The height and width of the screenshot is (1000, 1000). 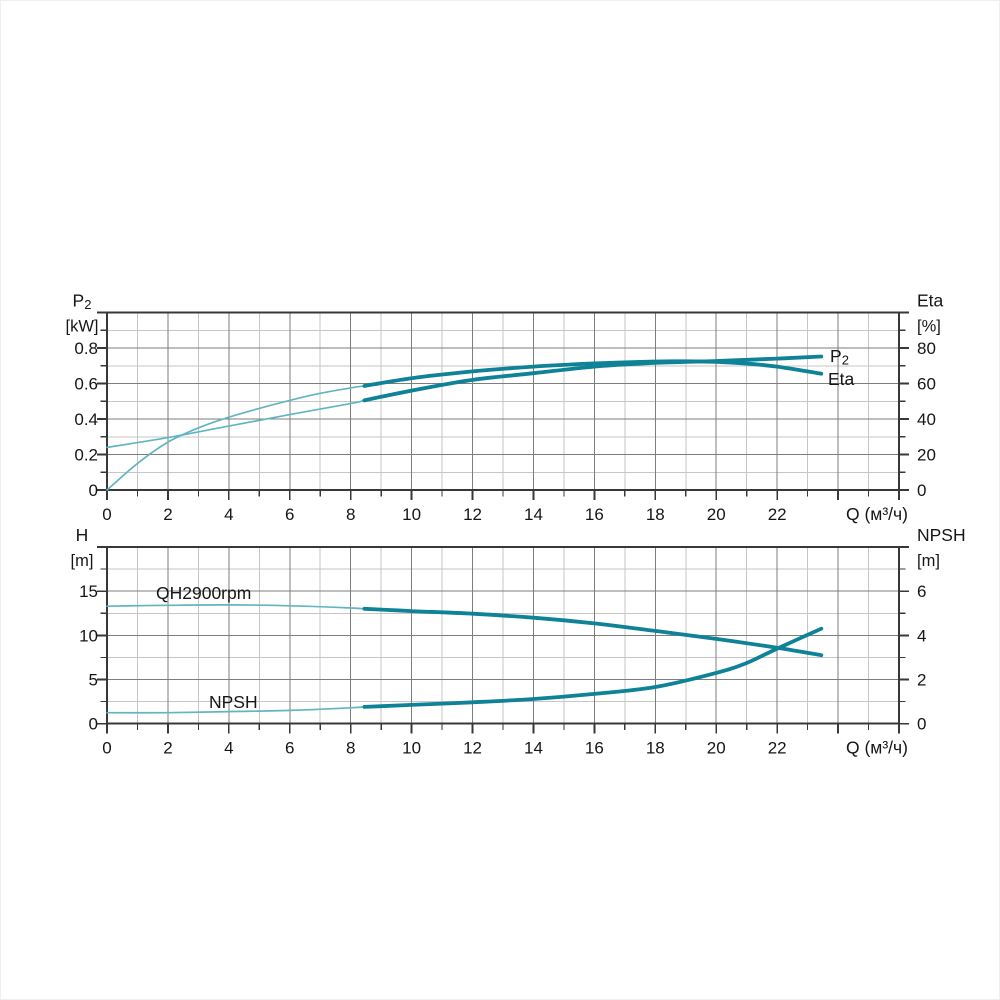 I want to click on right-axis-title: NPSH, so click(x=941, y=535).